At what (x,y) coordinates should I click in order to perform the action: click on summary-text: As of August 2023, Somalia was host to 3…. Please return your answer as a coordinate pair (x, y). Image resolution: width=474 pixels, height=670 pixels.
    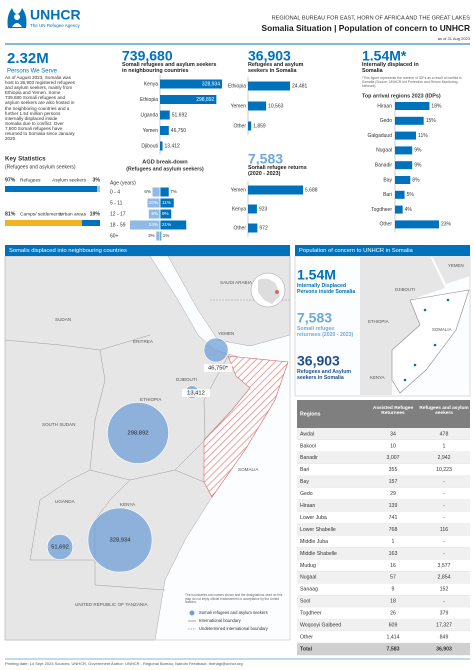
    Looking at the image, I should click on (40, 108).